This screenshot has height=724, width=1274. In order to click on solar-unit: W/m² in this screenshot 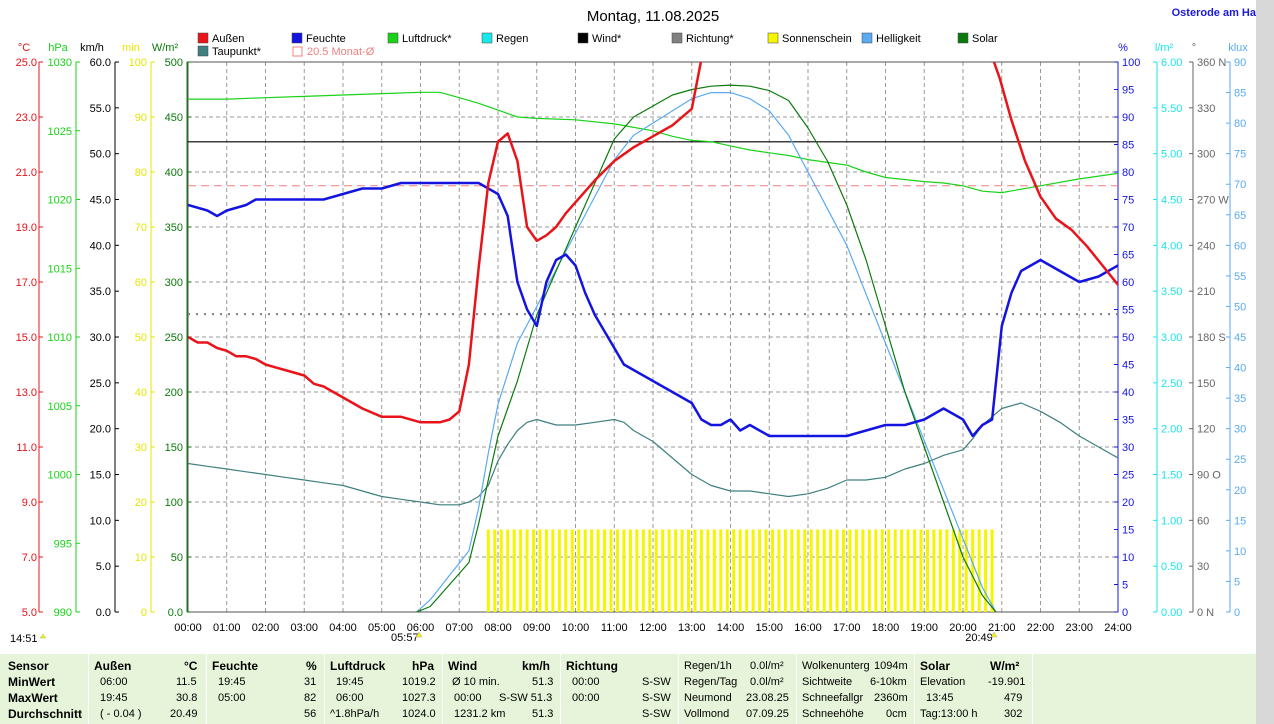, I will do `click(1005, 666)`.